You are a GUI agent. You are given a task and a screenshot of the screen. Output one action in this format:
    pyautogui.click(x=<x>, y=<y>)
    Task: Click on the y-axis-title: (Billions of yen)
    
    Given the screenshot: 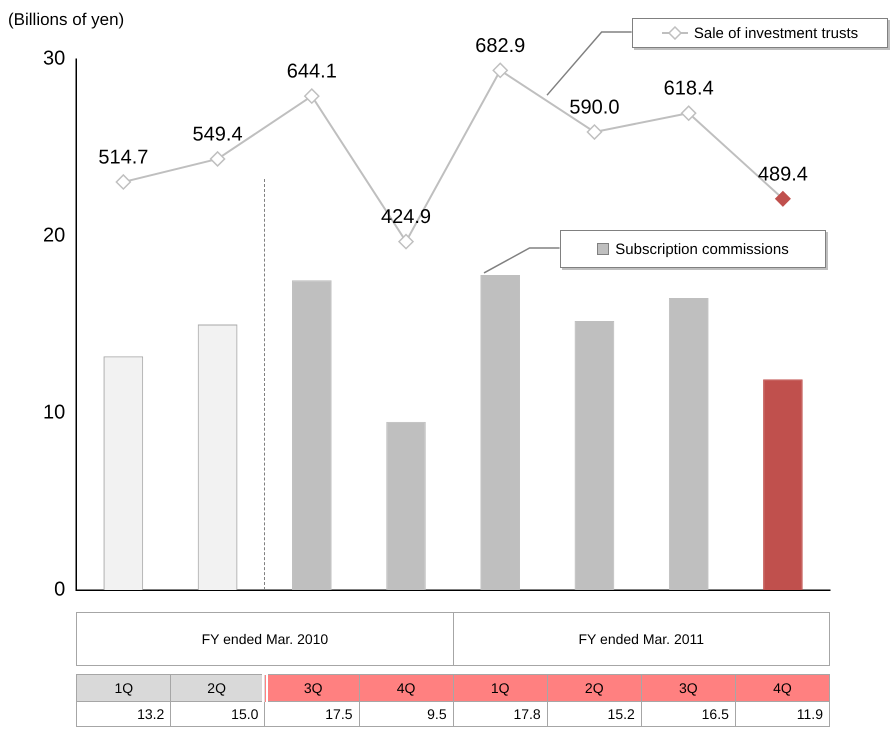 What is the action you would take?
    pyautogui.click(x=66, y=20)
    